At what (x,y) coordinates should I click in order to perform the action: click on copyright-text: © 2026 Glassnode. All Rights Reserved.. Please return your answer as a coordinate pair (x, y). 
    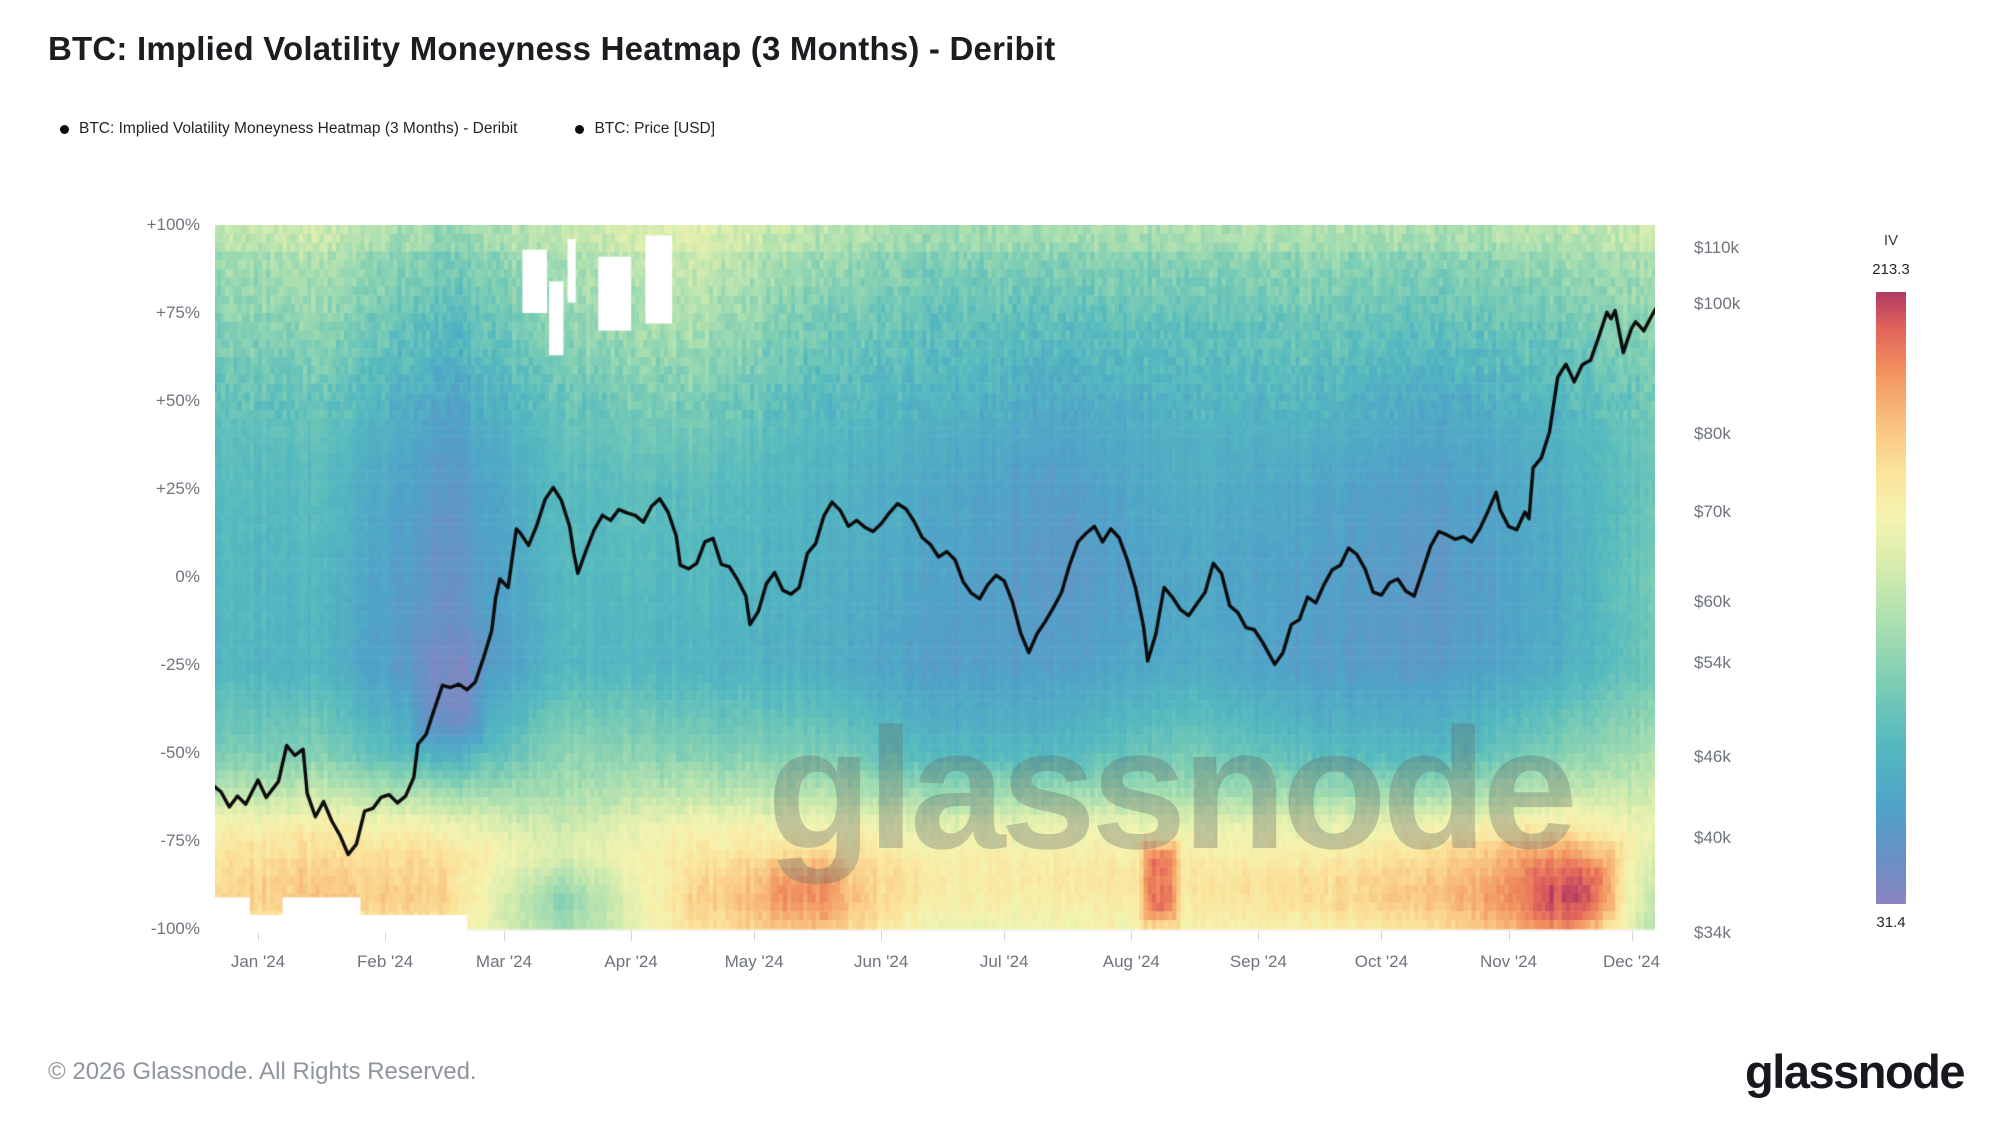
    Looking at the image, I should click on (262, 1071).